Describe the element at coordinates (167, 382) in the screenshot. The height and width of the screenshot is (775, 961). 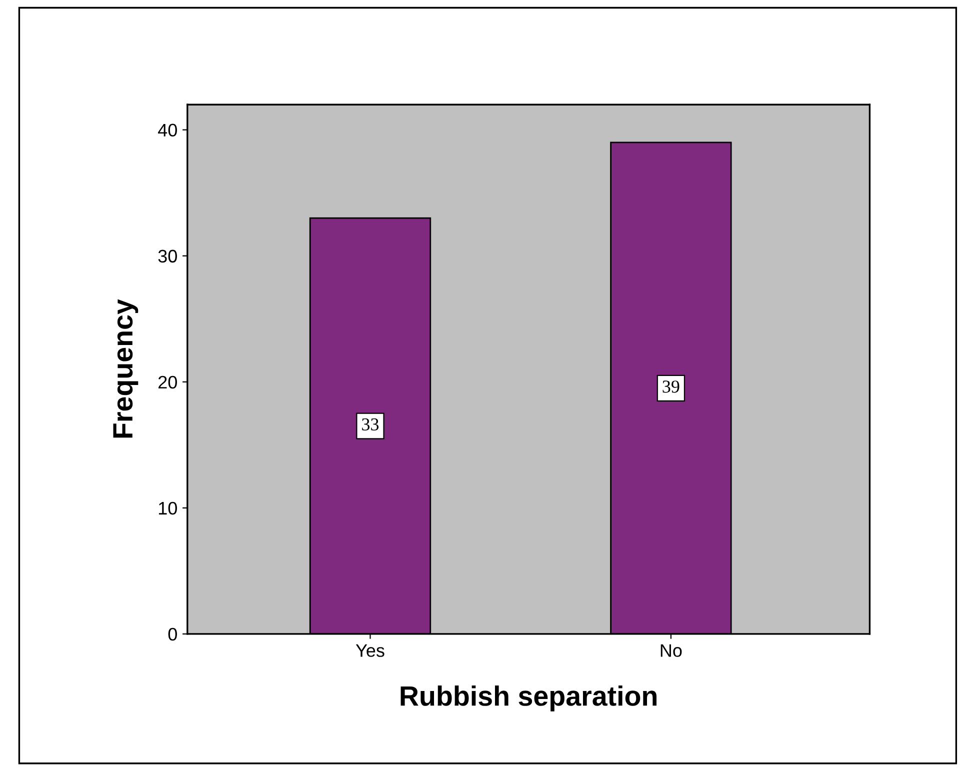
I see `y-tick-label: 20` at that location.